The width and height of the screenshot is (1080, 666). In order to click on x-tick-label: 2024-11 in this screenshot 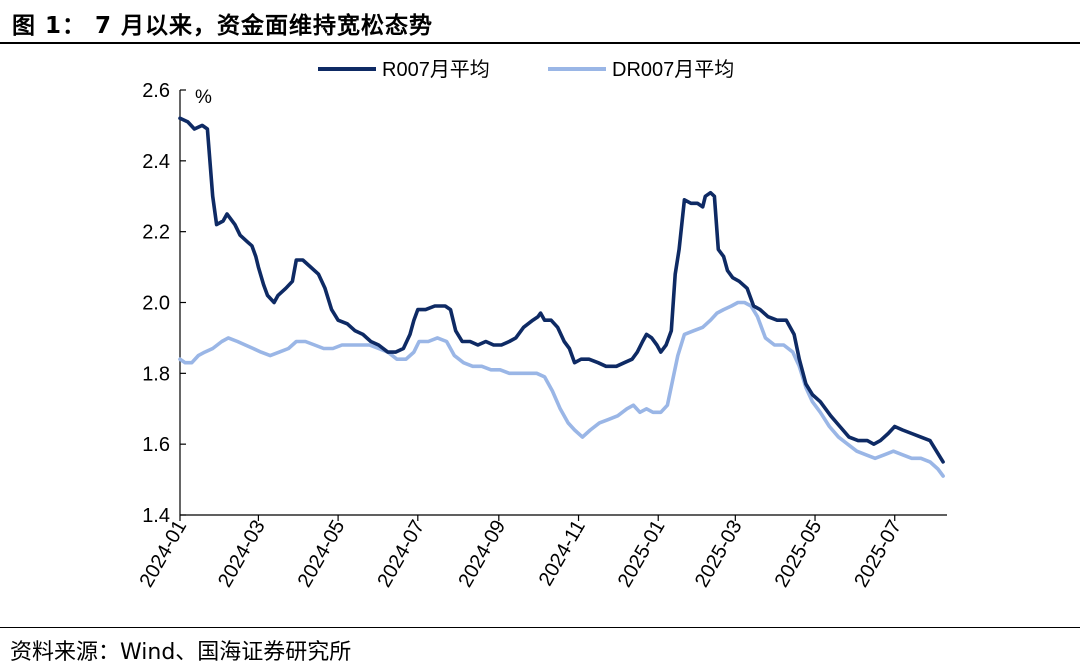, I will do `click(562, 553)`.